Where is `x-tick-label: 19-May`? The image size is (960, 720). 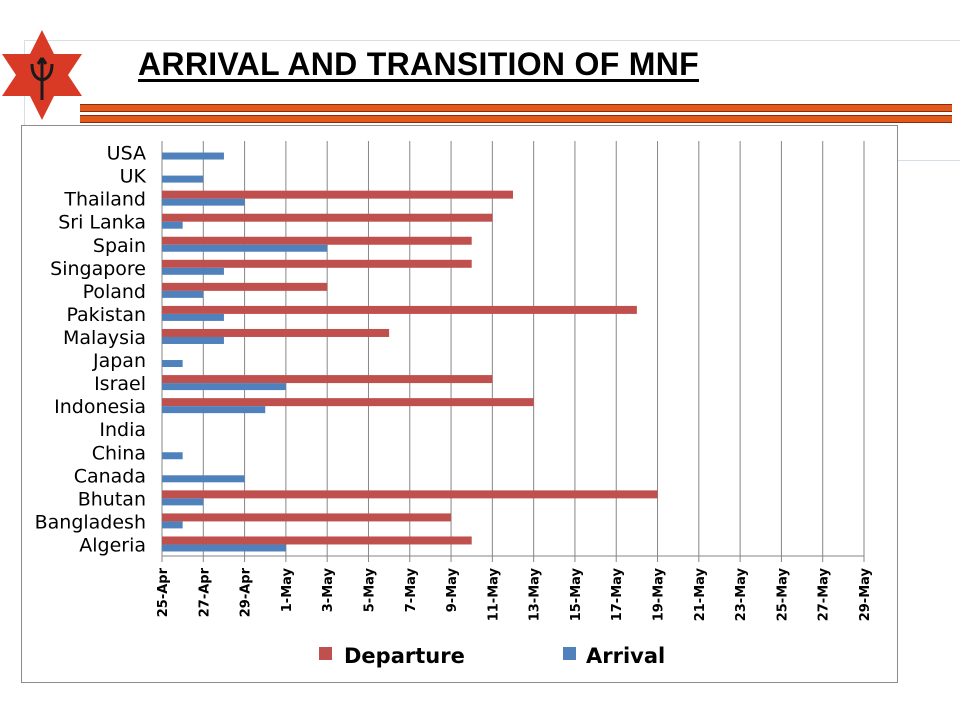 x-tick-label: 19-May is located at coordinates (659, 594).